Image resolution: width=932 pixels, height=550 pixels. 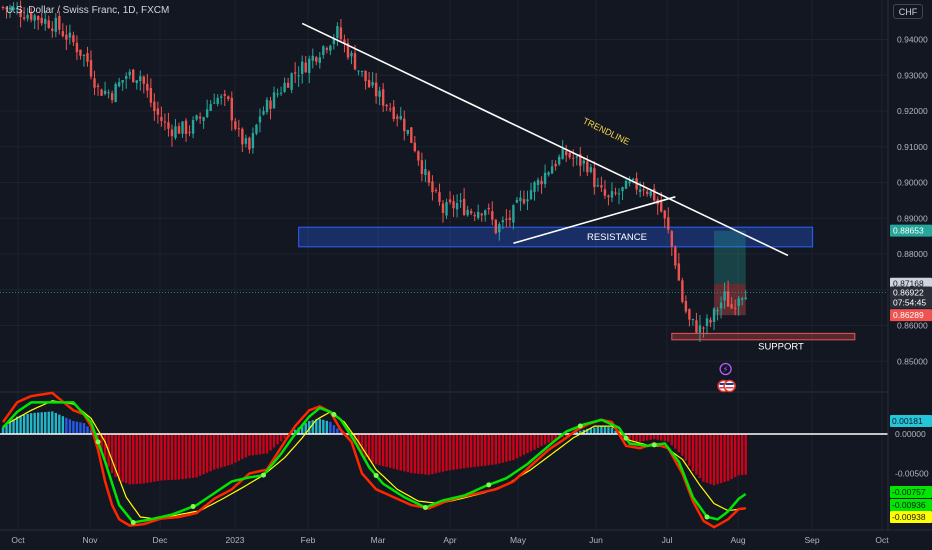 I want to click on time-axis-bg, so click(x=466, y=540).